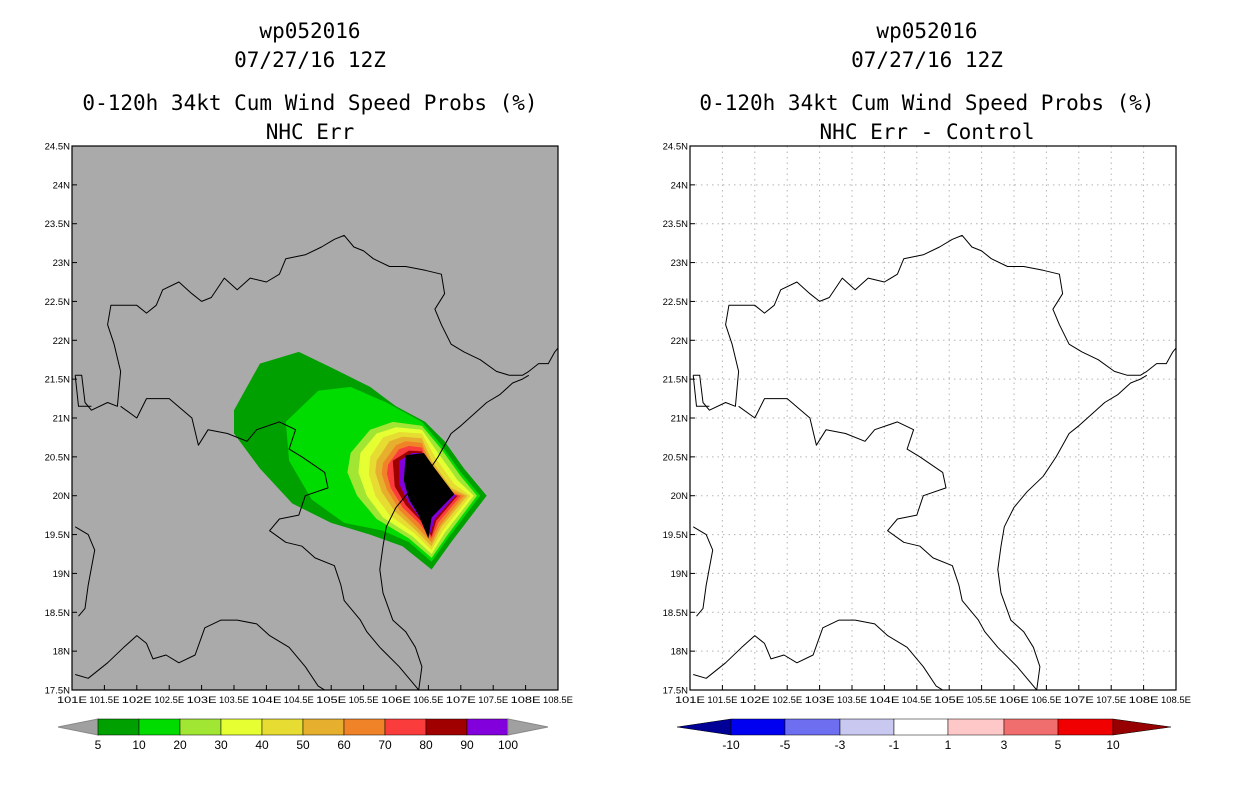 The height and width of the screenshot is (800, 1236). Describe the element at coordinates (675, 302) in the screenshot. I see `y-tick-label: 22.5N` at that location.